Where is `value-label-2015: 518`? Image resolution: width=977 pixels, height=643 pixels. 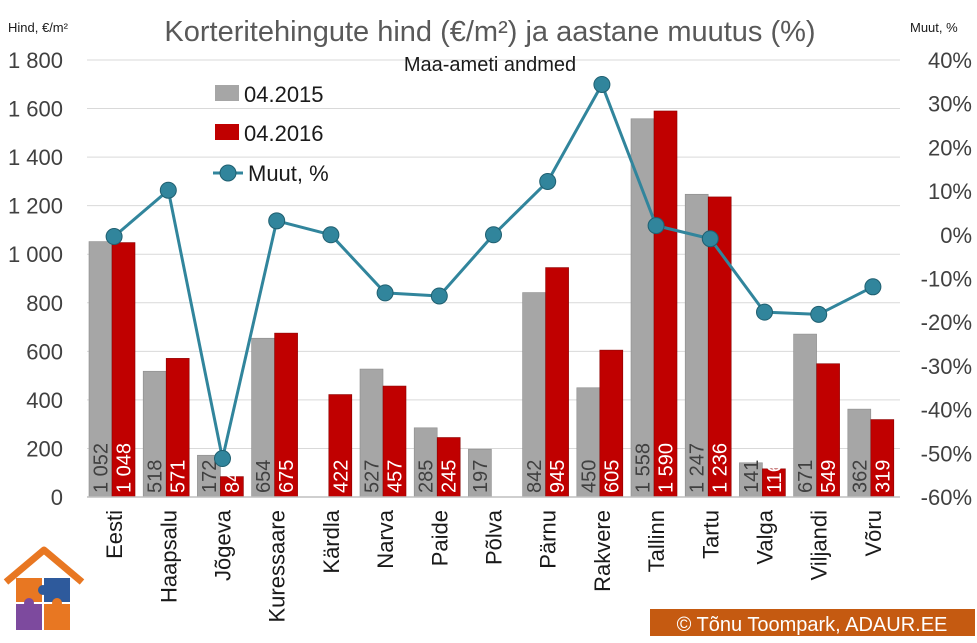
value-label-2015: 518 is located at coordinates (156, 476).